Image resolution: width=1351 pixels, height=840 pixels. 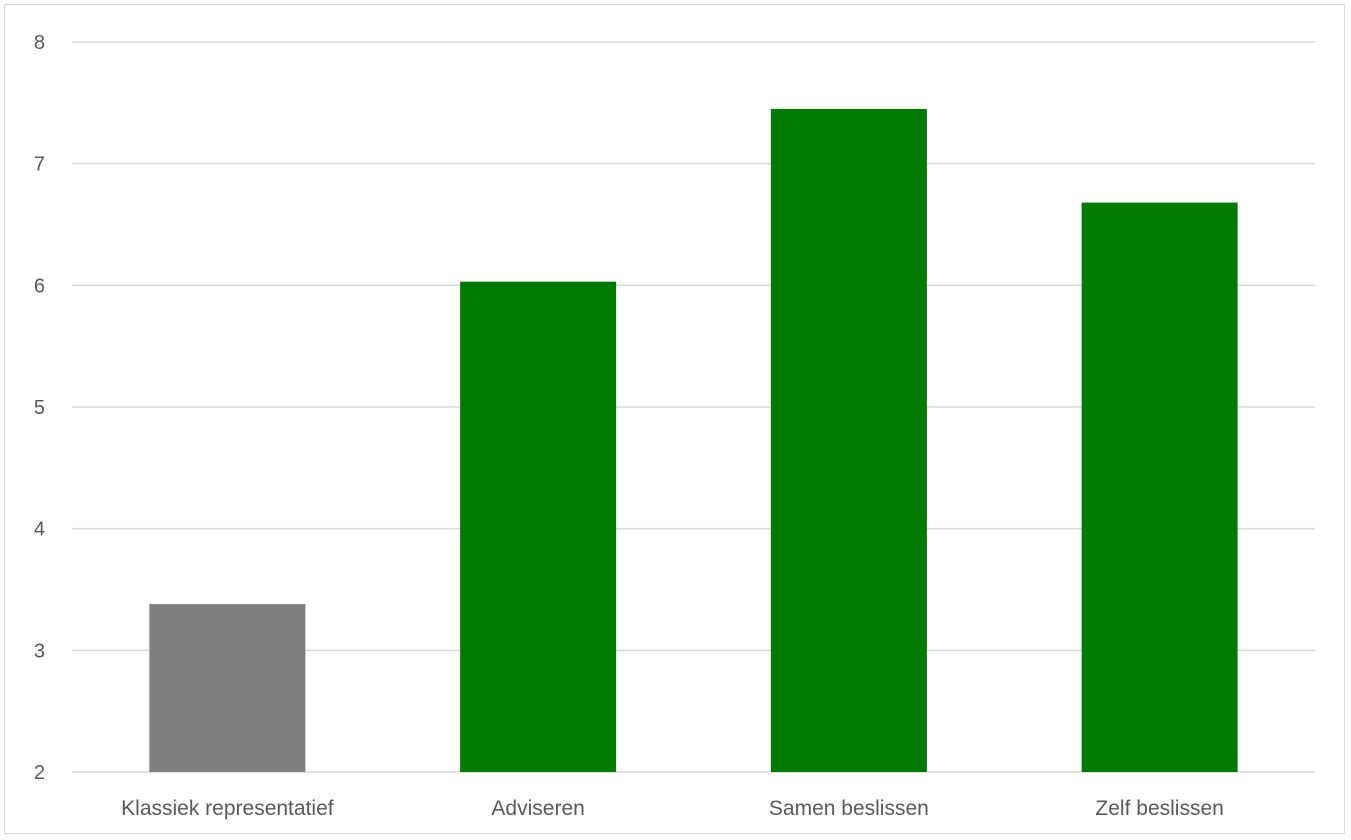 I want to click on y-tick-label: 2, so click(x=39, y=773).